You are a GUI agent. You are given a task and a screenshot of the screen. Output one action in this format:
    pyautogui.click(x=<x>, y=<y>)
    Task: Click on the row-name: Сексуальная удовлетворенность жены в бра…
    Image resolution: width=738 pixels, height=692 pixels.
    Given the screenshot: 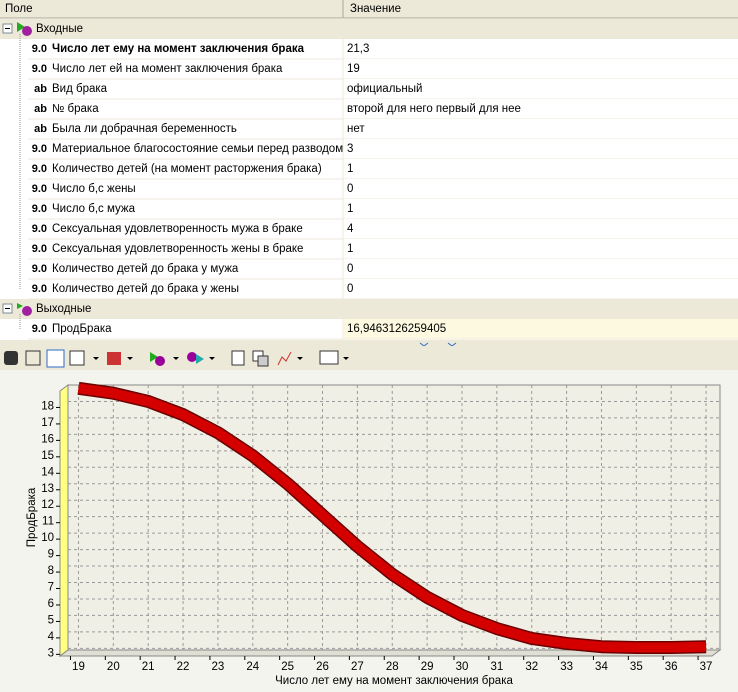 What is the action you would take?
    pyautogui.click(x=177, y=249)
    